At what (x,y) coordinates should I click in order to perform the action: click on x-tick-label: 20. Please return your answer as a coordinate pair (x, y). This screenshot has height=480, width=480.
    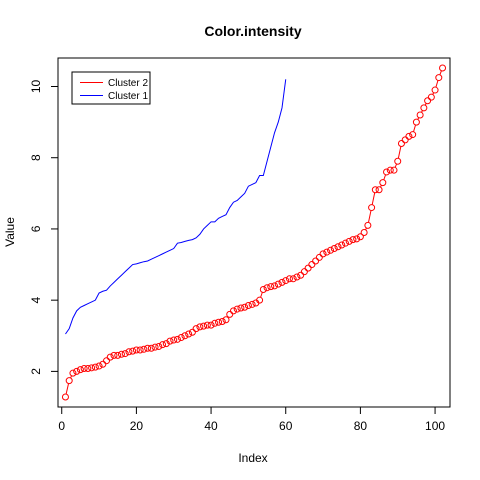
    Looking at the image, I should click on (137, 426).